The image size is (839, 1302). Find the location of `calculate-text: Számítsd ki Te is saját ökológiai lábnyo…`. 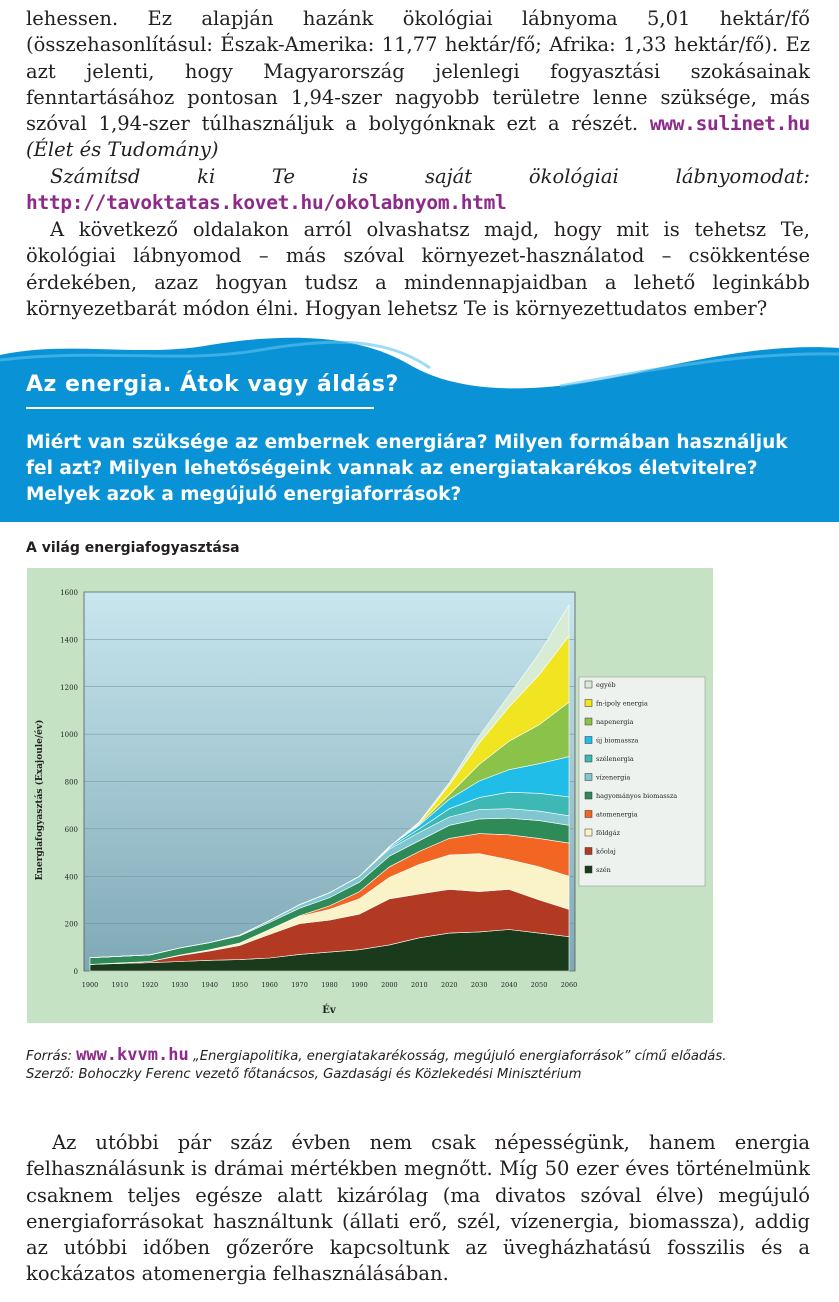

calculate-text: Számítsd ki Te is saját ökológiai lábnyo… is located at coordinates (430, 176).